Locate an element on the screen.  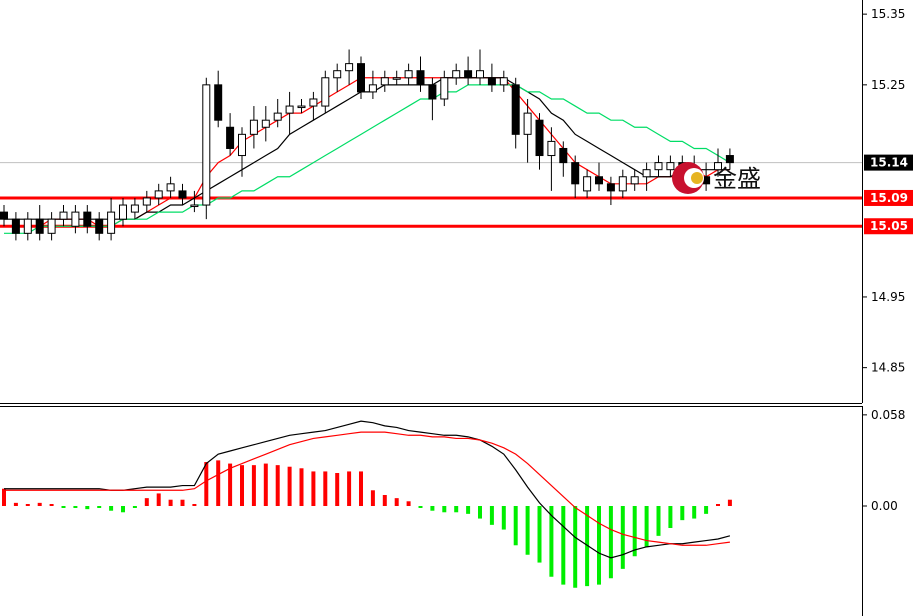
indicator-tick-label: 0.00 is located at coordinates (884, 506).